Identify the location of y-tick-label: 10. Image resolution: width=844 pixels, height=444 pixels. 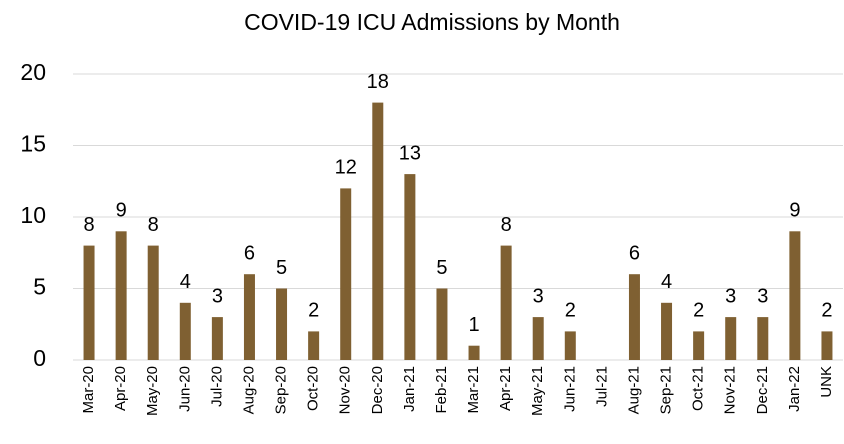
(33, 215).